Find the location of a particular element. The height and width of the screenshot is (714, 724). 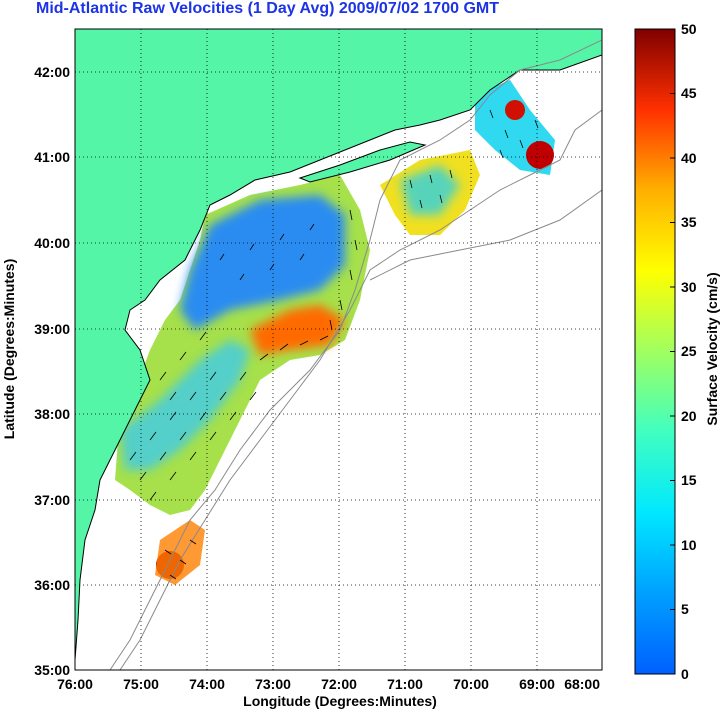

colorbar-ticks is located at coordinates (672, 351).